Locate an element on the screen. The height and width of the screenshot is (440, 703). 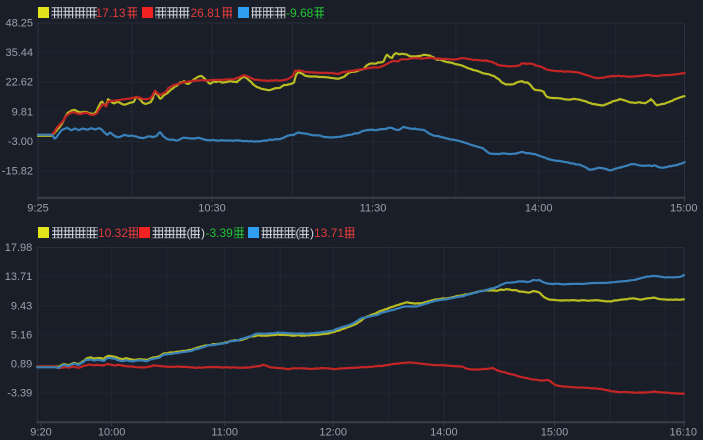
svg-text: 9:20 is located at coordinates (40, 433).